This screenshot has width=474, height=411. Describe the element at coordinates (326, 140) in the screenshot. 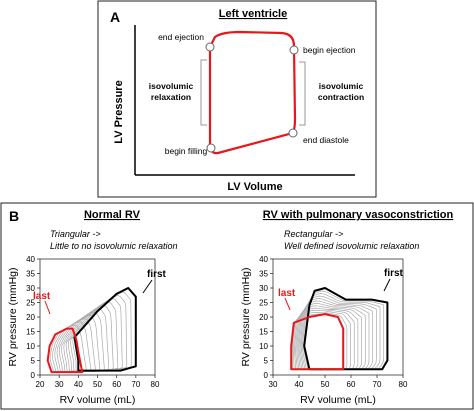

I see `end-diastole-label: end diastole` at that location.